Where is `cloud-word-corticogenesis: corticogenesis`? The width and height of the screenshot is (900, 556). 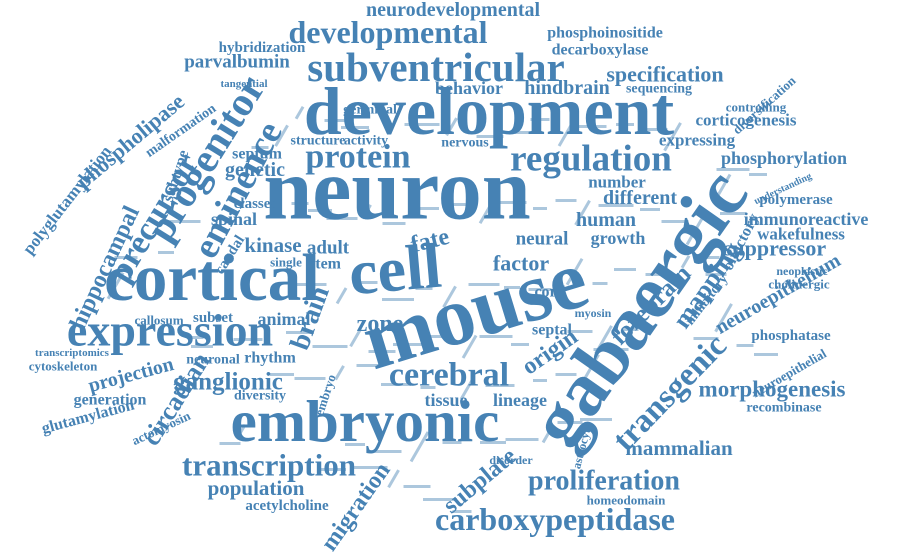 cloud-word-corticogenesis: corticogenesis is located at coordinates (745, 120).